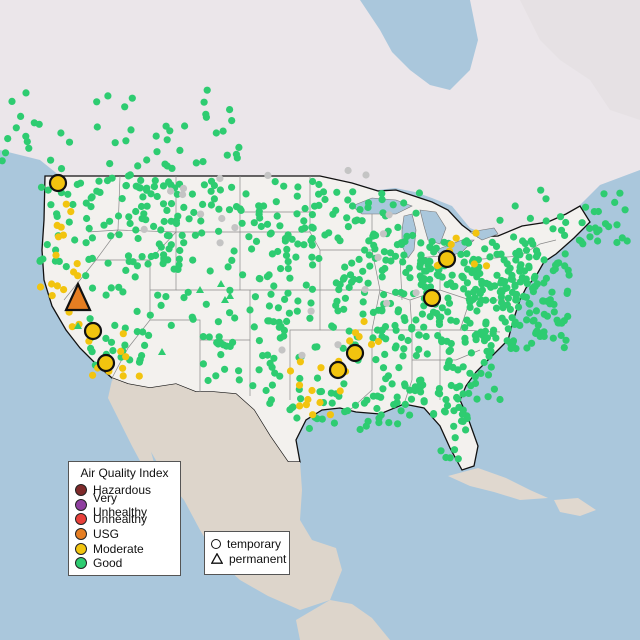  I want to click on legend-label: Moderate, so click(118, 548).